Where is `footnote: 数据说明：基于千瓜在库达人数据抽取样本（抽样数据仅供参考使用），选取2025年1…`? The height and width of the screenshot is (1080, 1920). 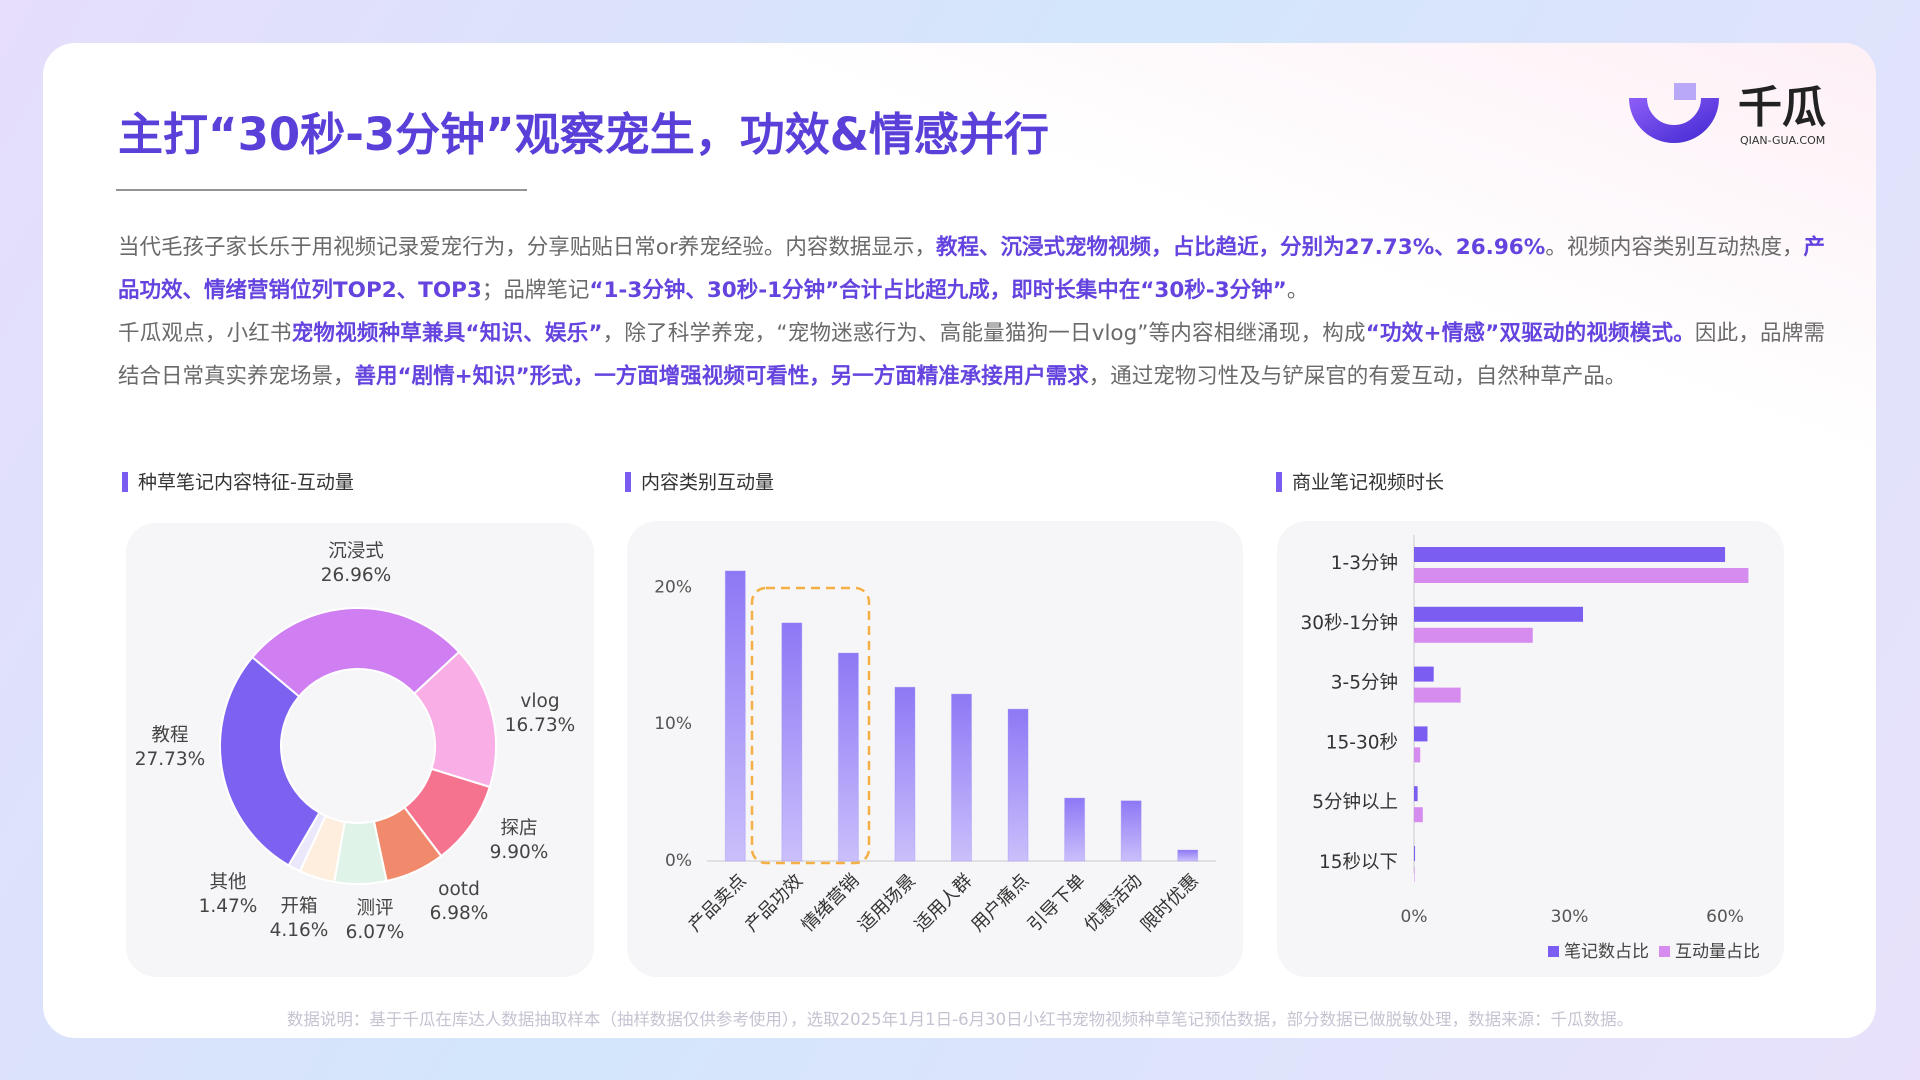
footnote: 数据说明：基于千瓜在库达人数据抽取样本（抽样数据仅供参考使用），选取2025年1… is located at coordinates (960, 1019).